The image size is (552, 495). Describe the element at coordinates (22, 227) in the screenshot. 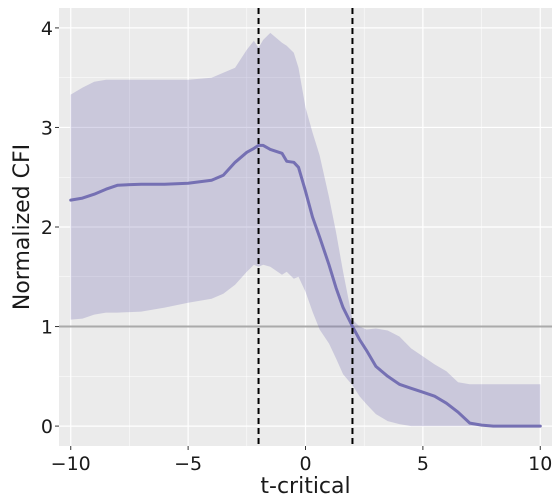

I see `y-axis-label: Normalized CFI` at that location.